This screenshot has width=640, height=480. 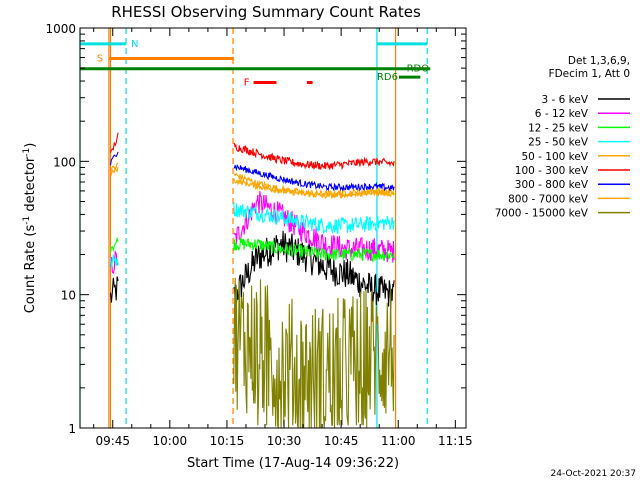 I want to click on series-6-12-seg2, so click(x=314, y=227).